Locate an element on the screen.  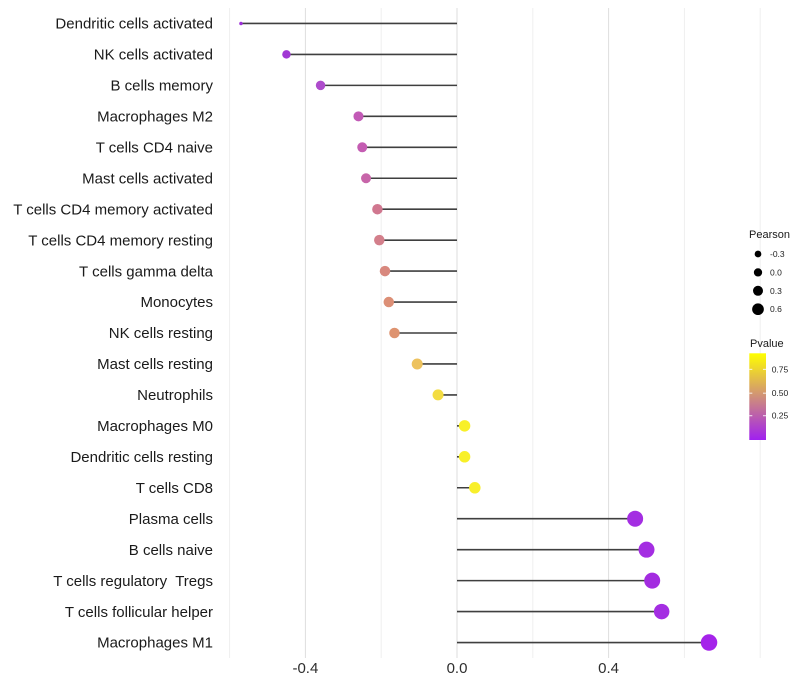
y-axis-label: Monocytes is located at coordinates (176, 302).